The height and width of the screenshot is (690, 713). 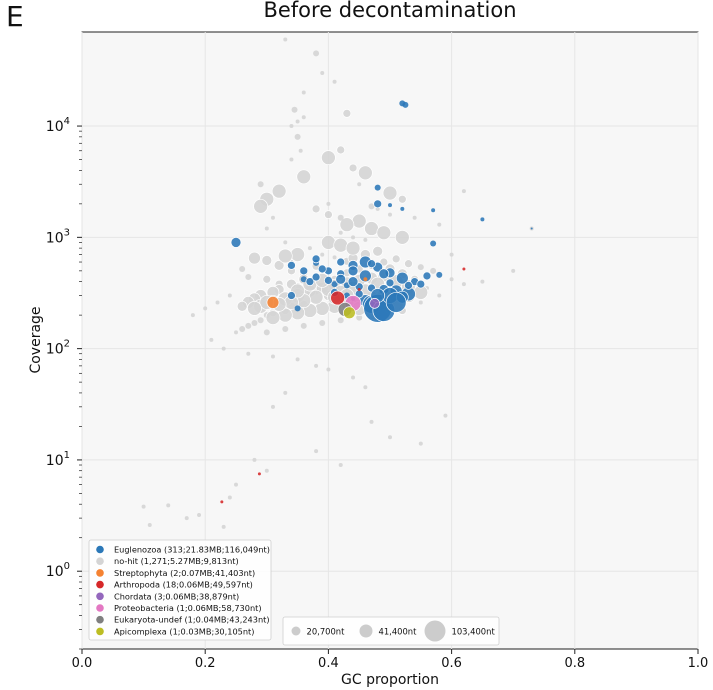 What do you see at coordinates (188, 608) in the screenshot?
I see `legend-label: Proteobacteria (1;0.06MB;58,730nt)` at bounding box center [188, 608].